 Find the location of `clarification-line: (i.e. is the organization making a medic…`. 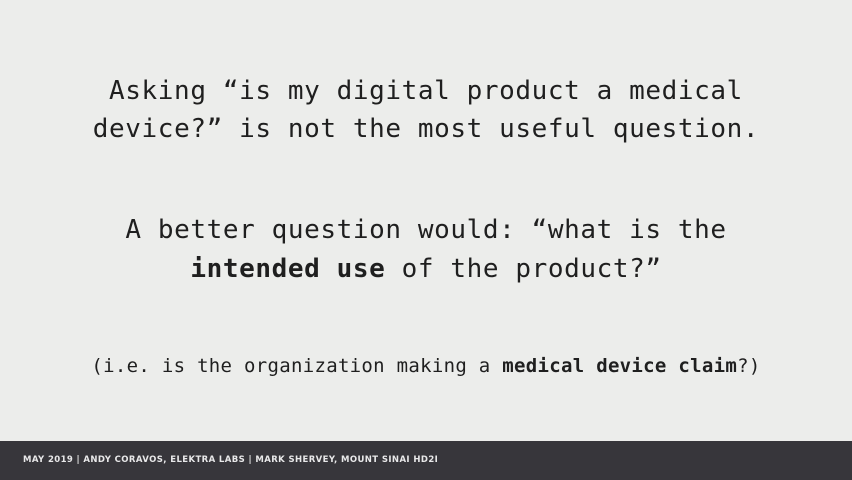

clarification-line: (i.e. is the organization making a medic… is located at coordinates (426, 366).